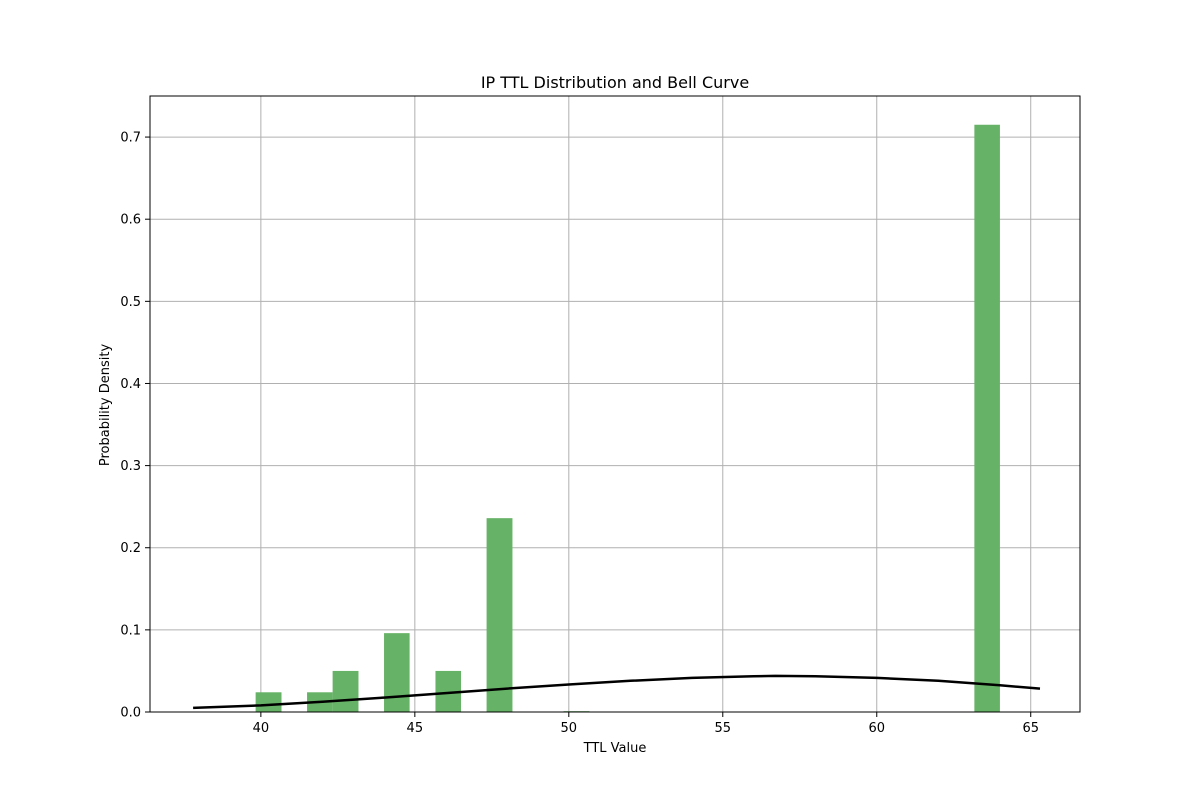 This screenshot has width=1200, height=800. What do you see at coordinates (615, 82) in the screenshot?
I see `chart-title: IP TTL Distribution and Bell Curve` at bounding box center [615, 82].